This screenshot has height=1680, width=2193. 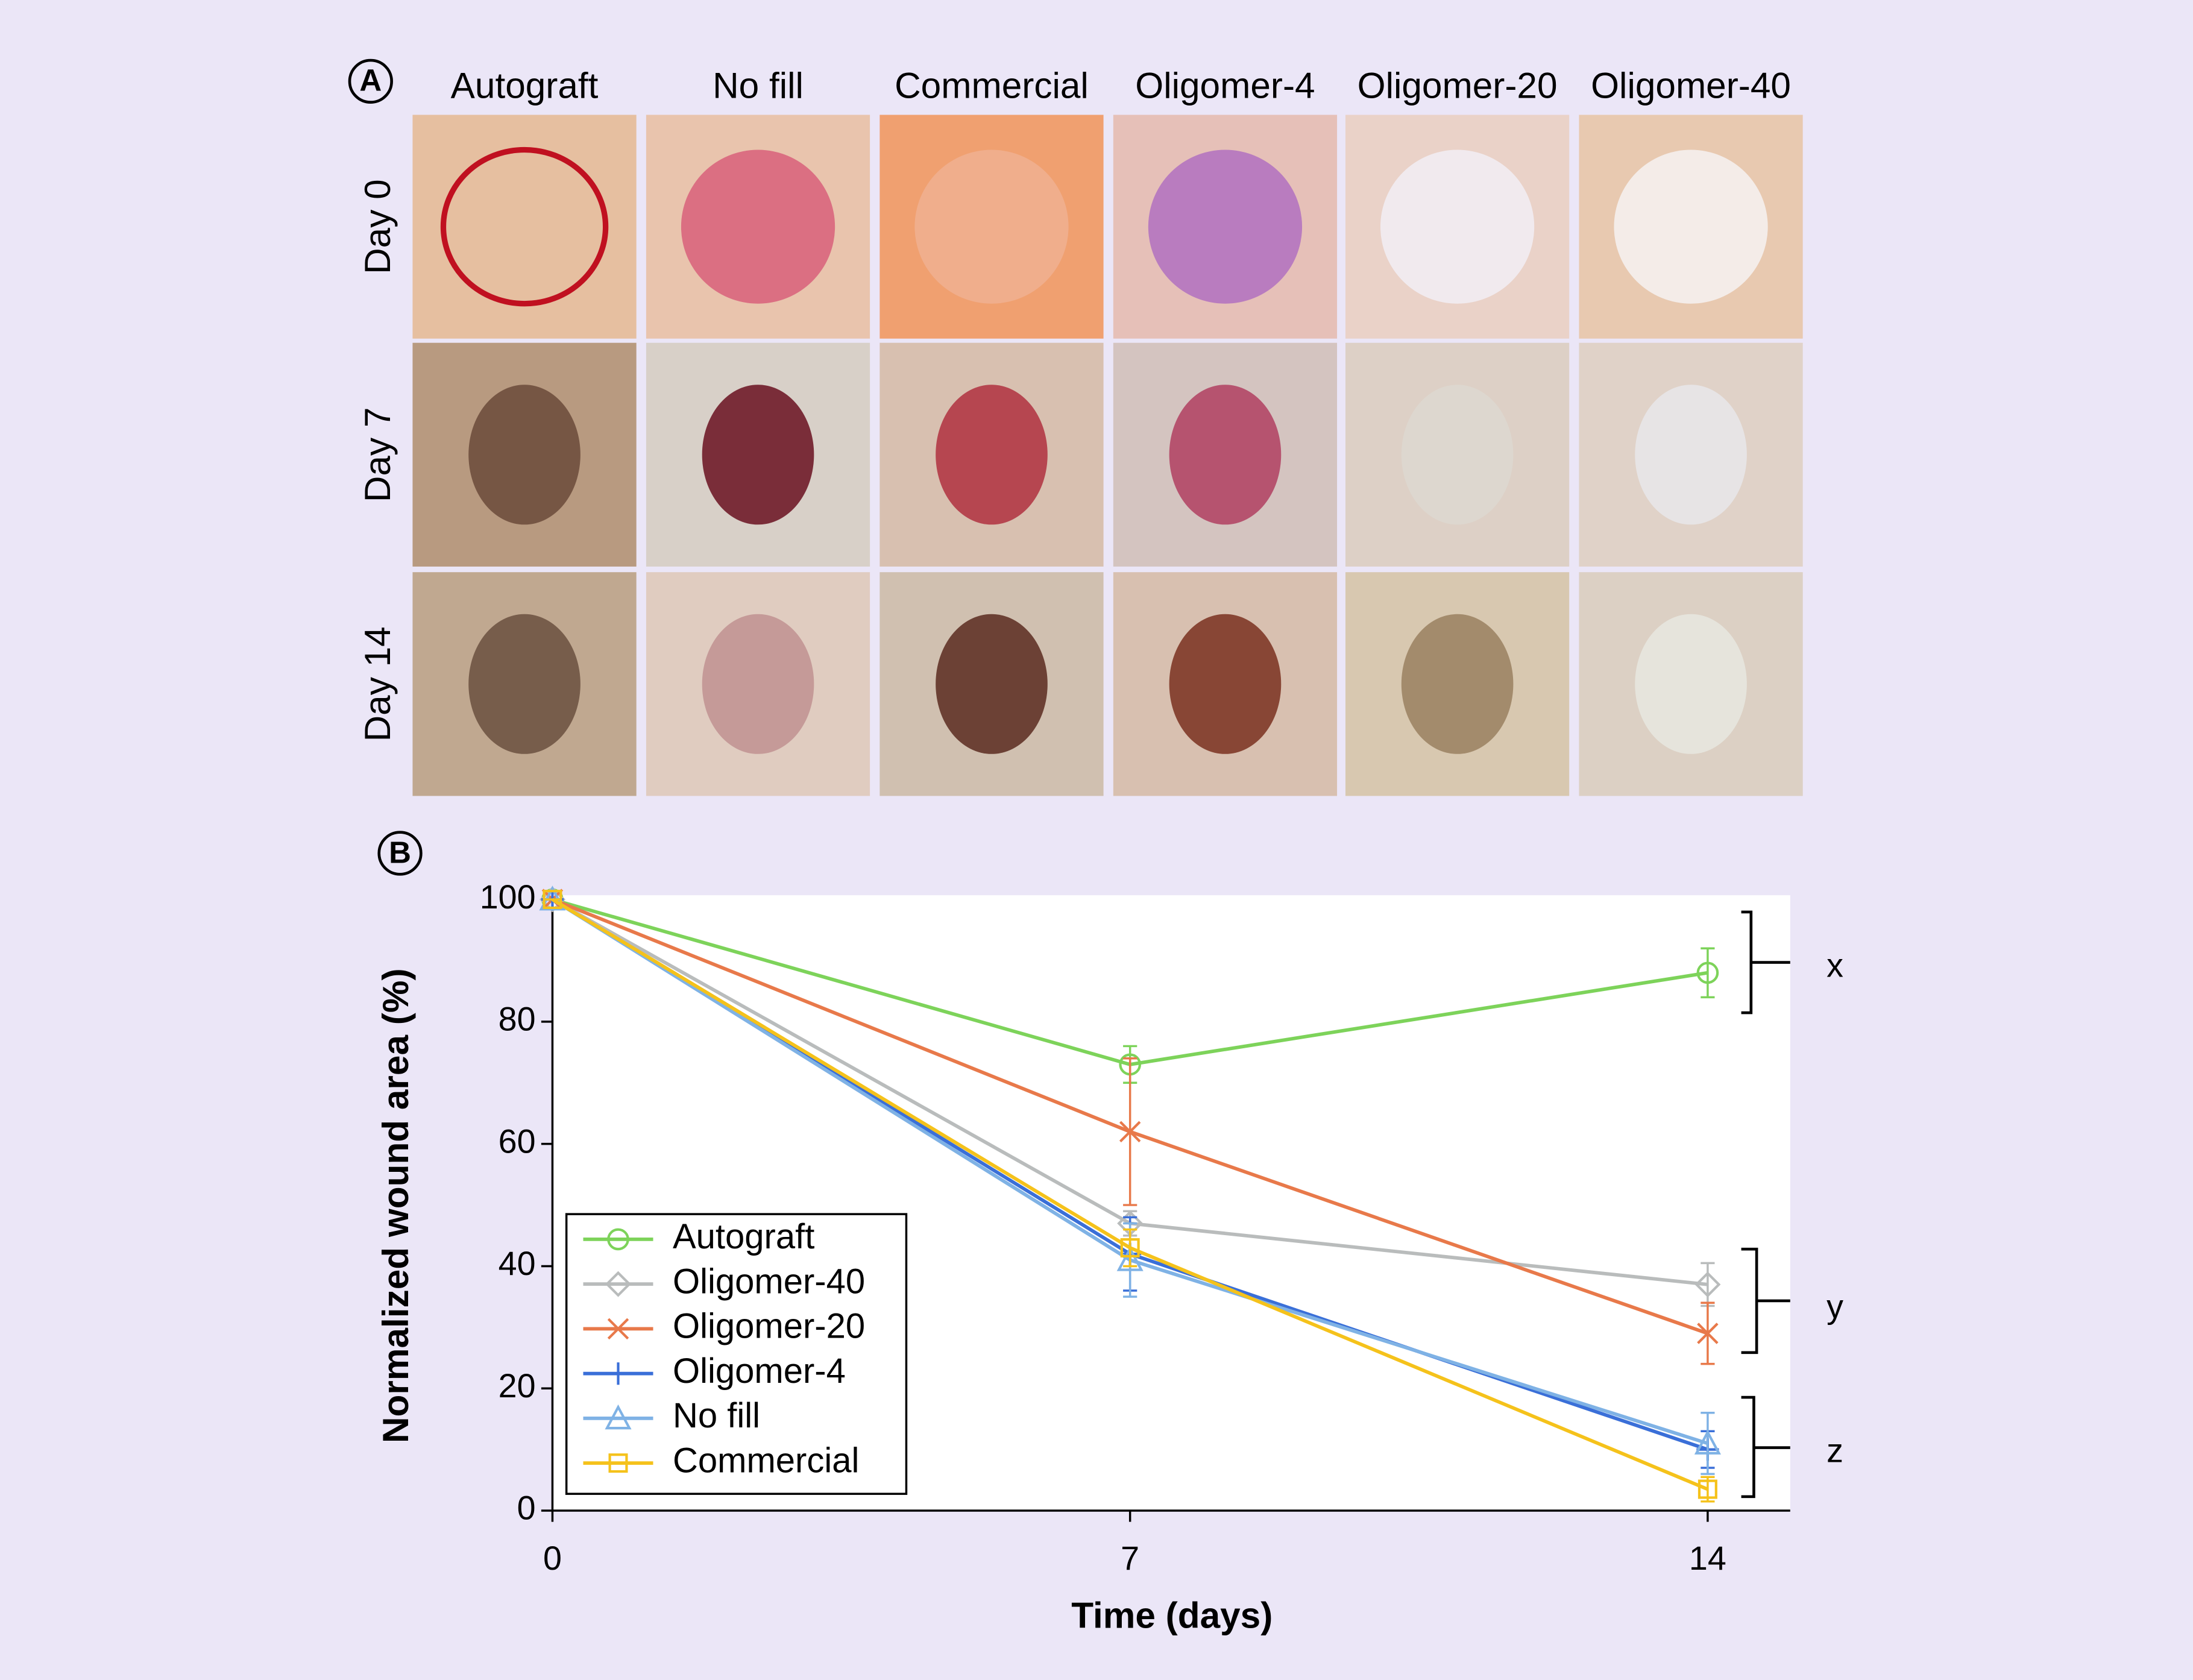 I want to click on panel-label: A, so click(x=370, y=81).